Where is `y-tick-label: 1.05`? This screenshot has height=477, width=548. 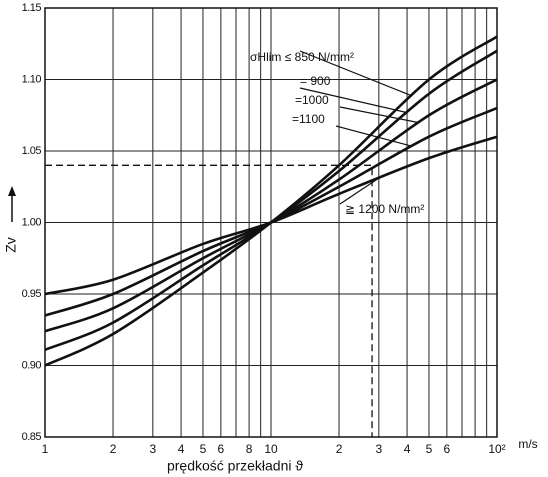 y-tick-label: 1.05 is located at coordinates (32, 151).